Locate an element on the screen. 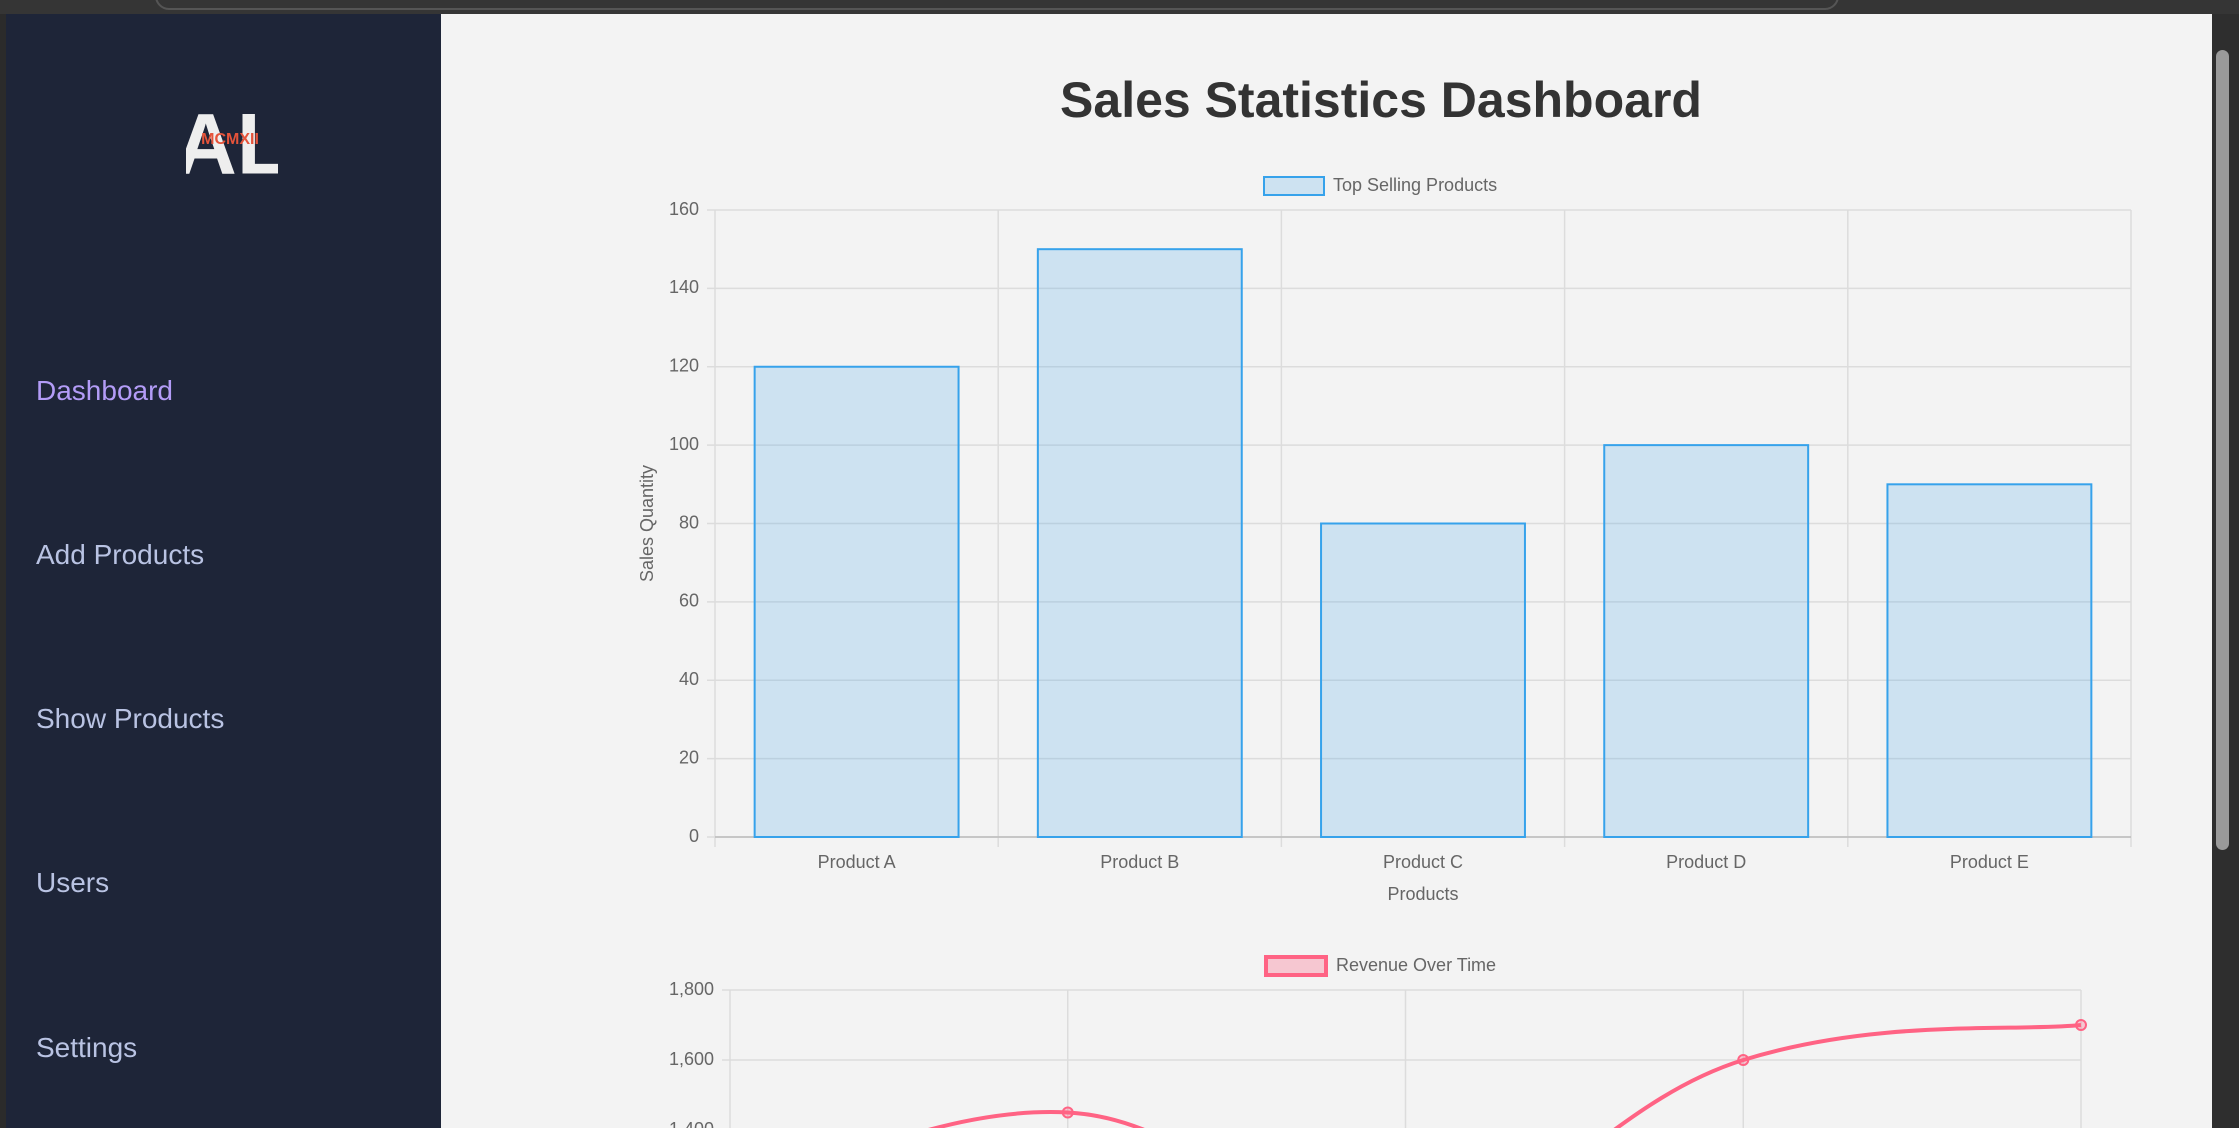 The image size is (2239, 1128). logo-text: AL is located at coordinates (232, 145).